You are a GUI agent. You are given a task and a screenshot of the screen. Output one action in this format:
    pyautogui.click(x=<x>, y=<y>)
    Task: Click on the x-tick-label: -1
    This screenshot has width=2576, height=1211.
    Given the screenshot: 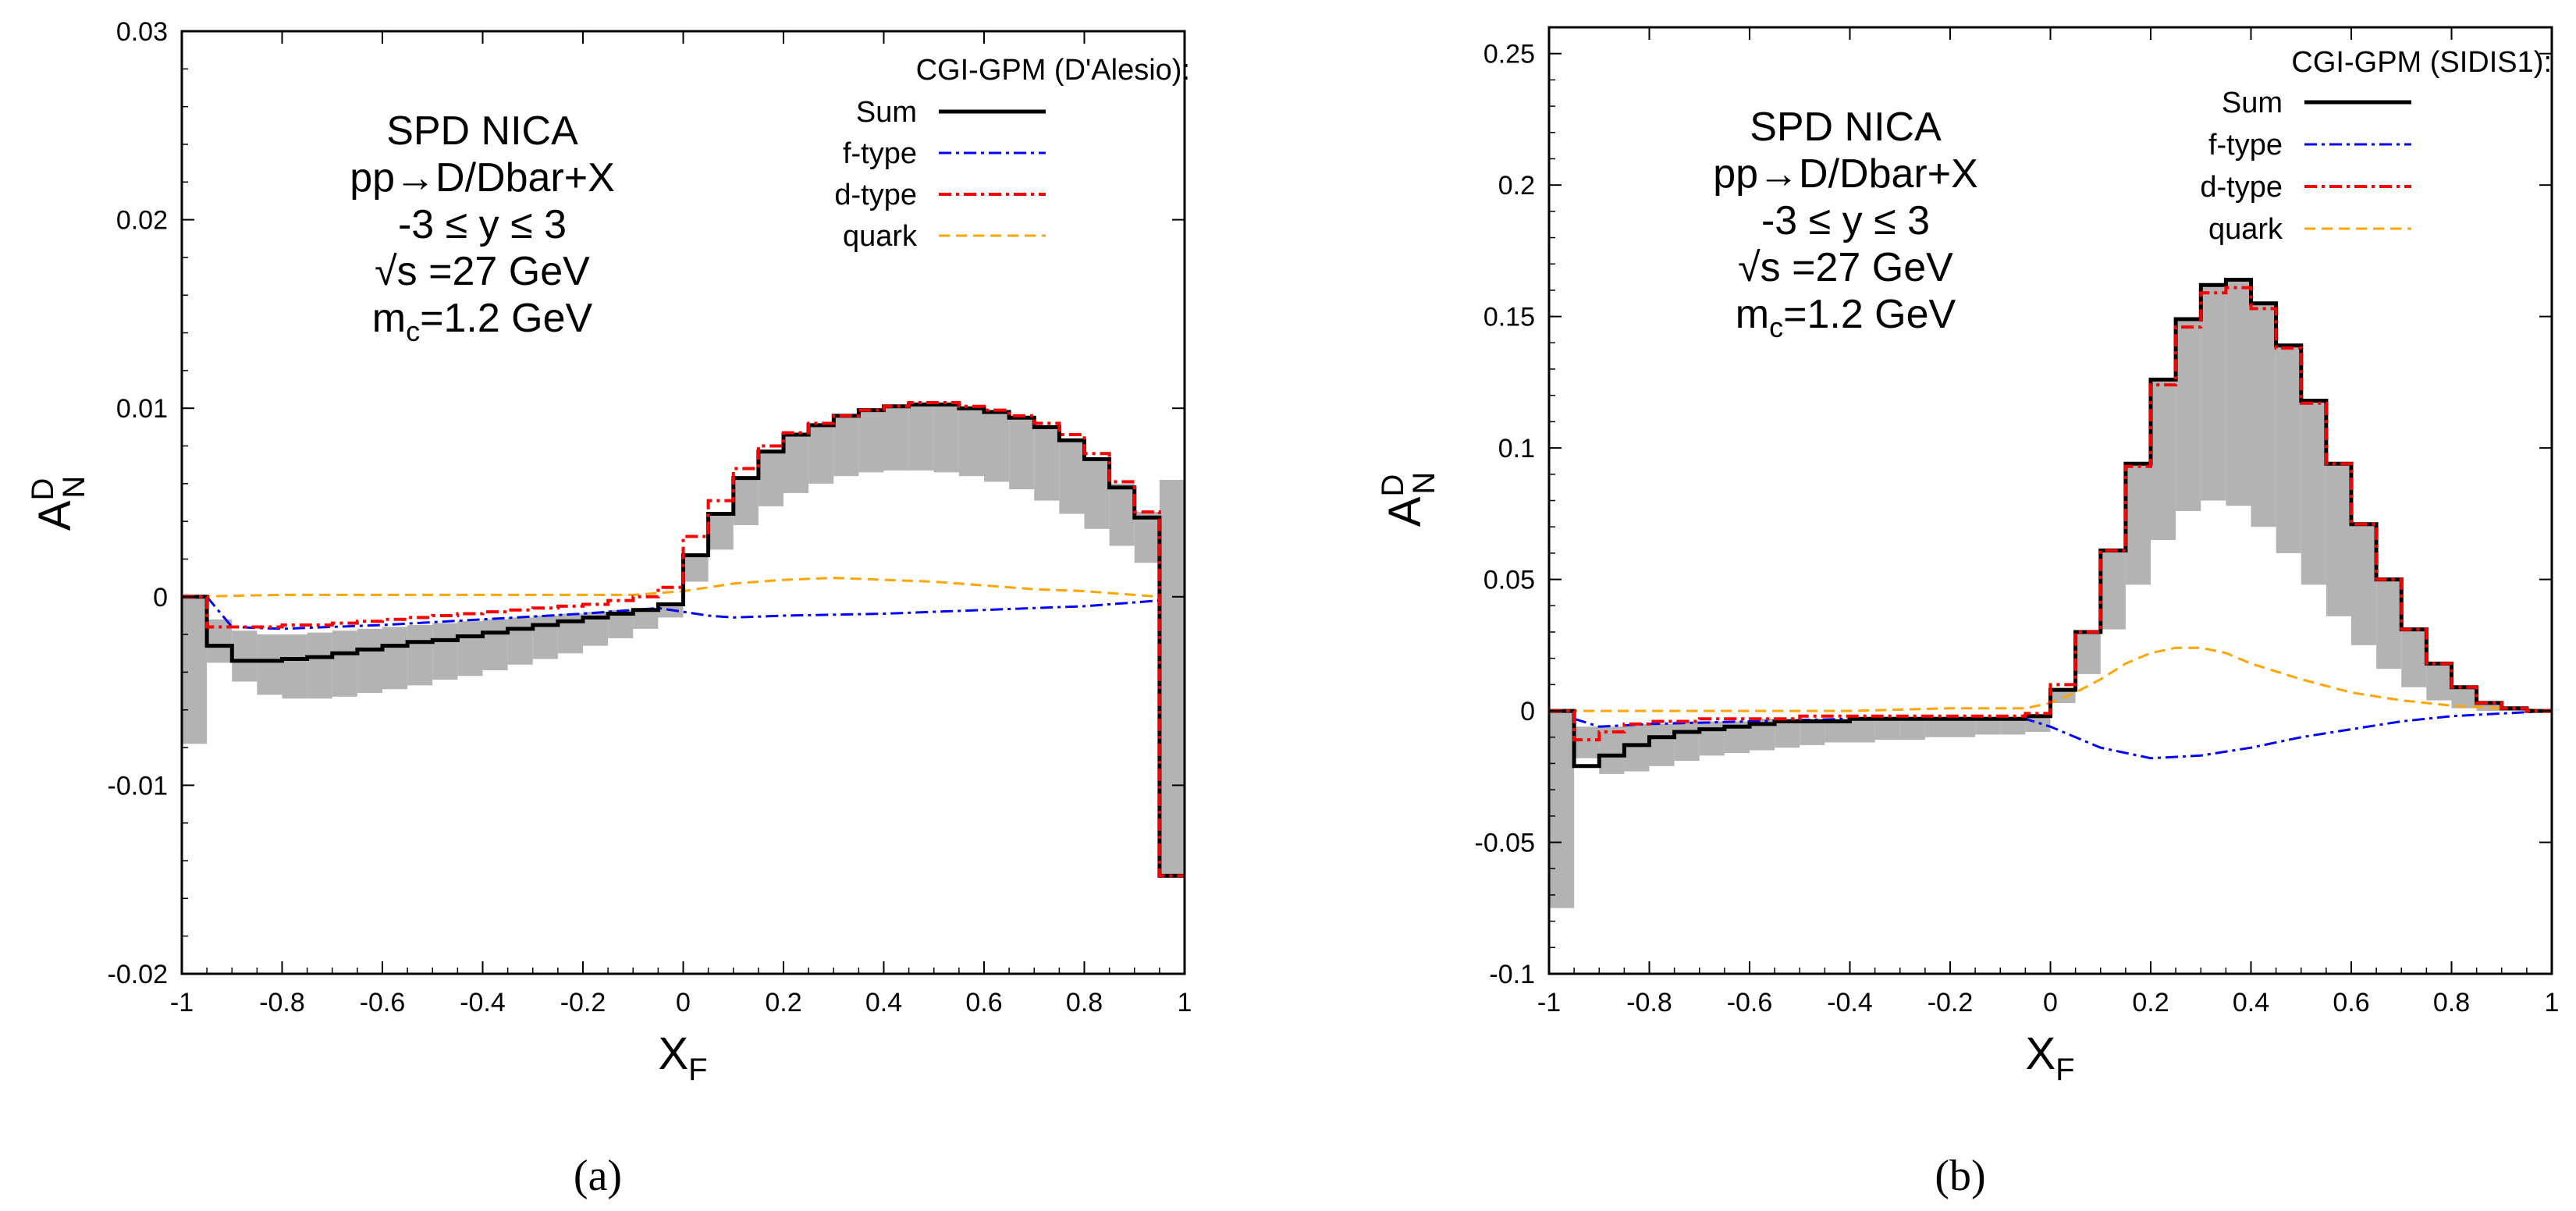 What is the action you would take?
    pyautogui.click(x=182, y=1002)
    